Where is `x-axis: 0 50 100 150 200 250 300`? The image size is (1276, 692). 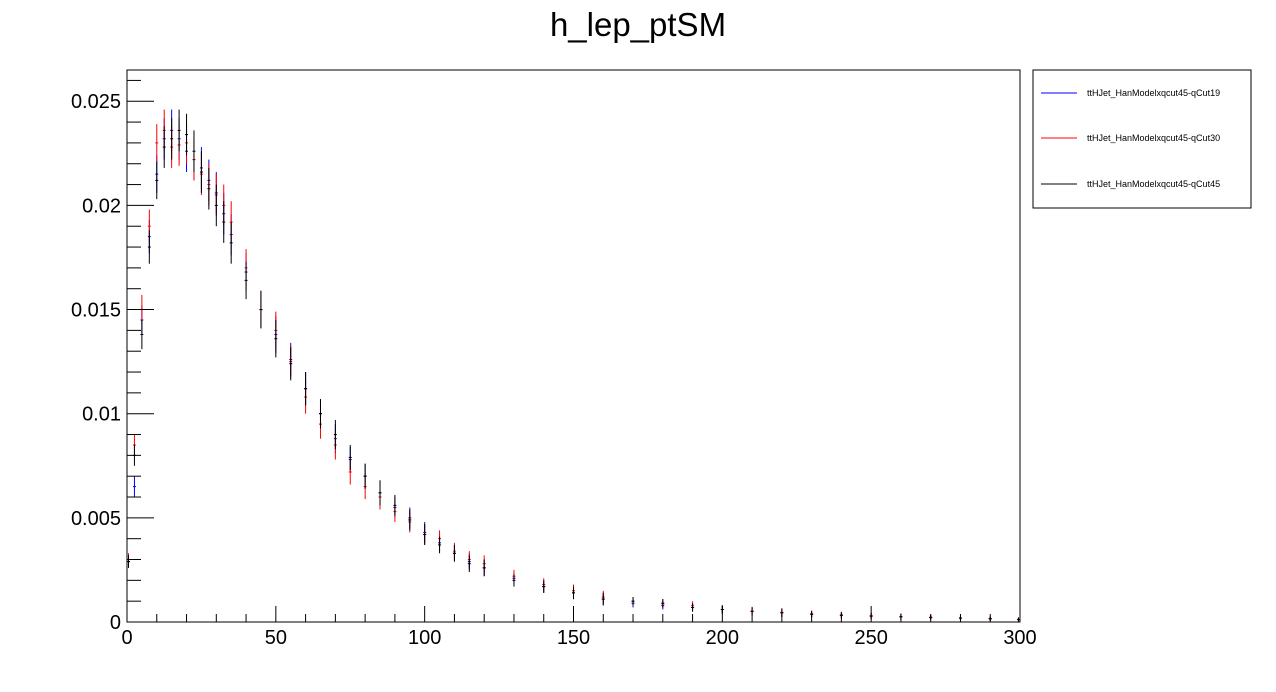 x-axis: 0 50 100 150 200 250 300 is located at coordinates (579, 627).